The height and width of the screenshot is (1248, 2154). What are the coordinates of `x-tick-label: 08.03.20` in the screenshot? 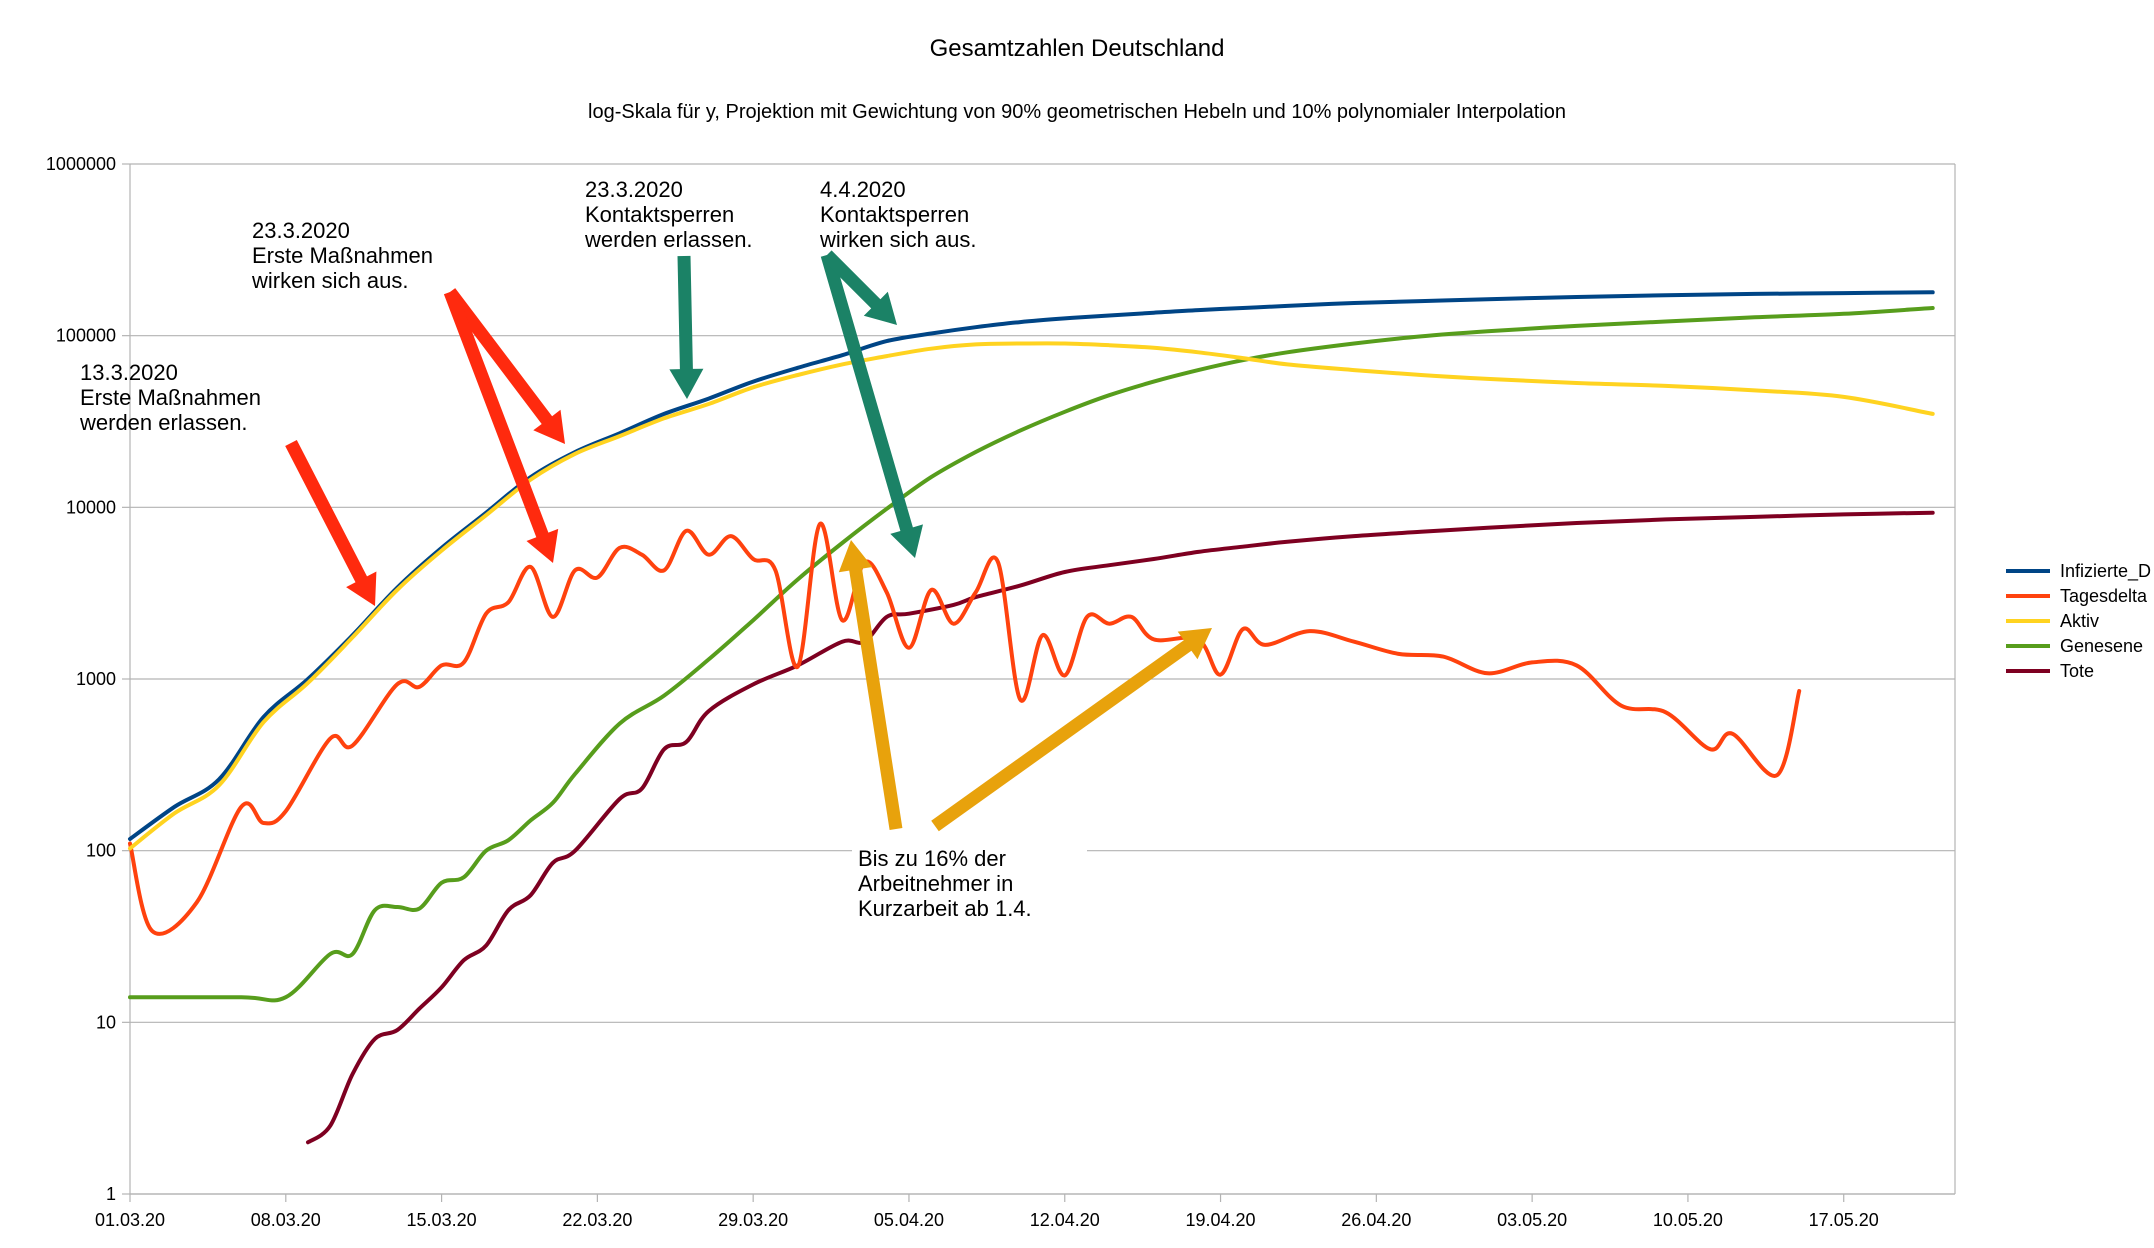 It's located at (286, 1220).